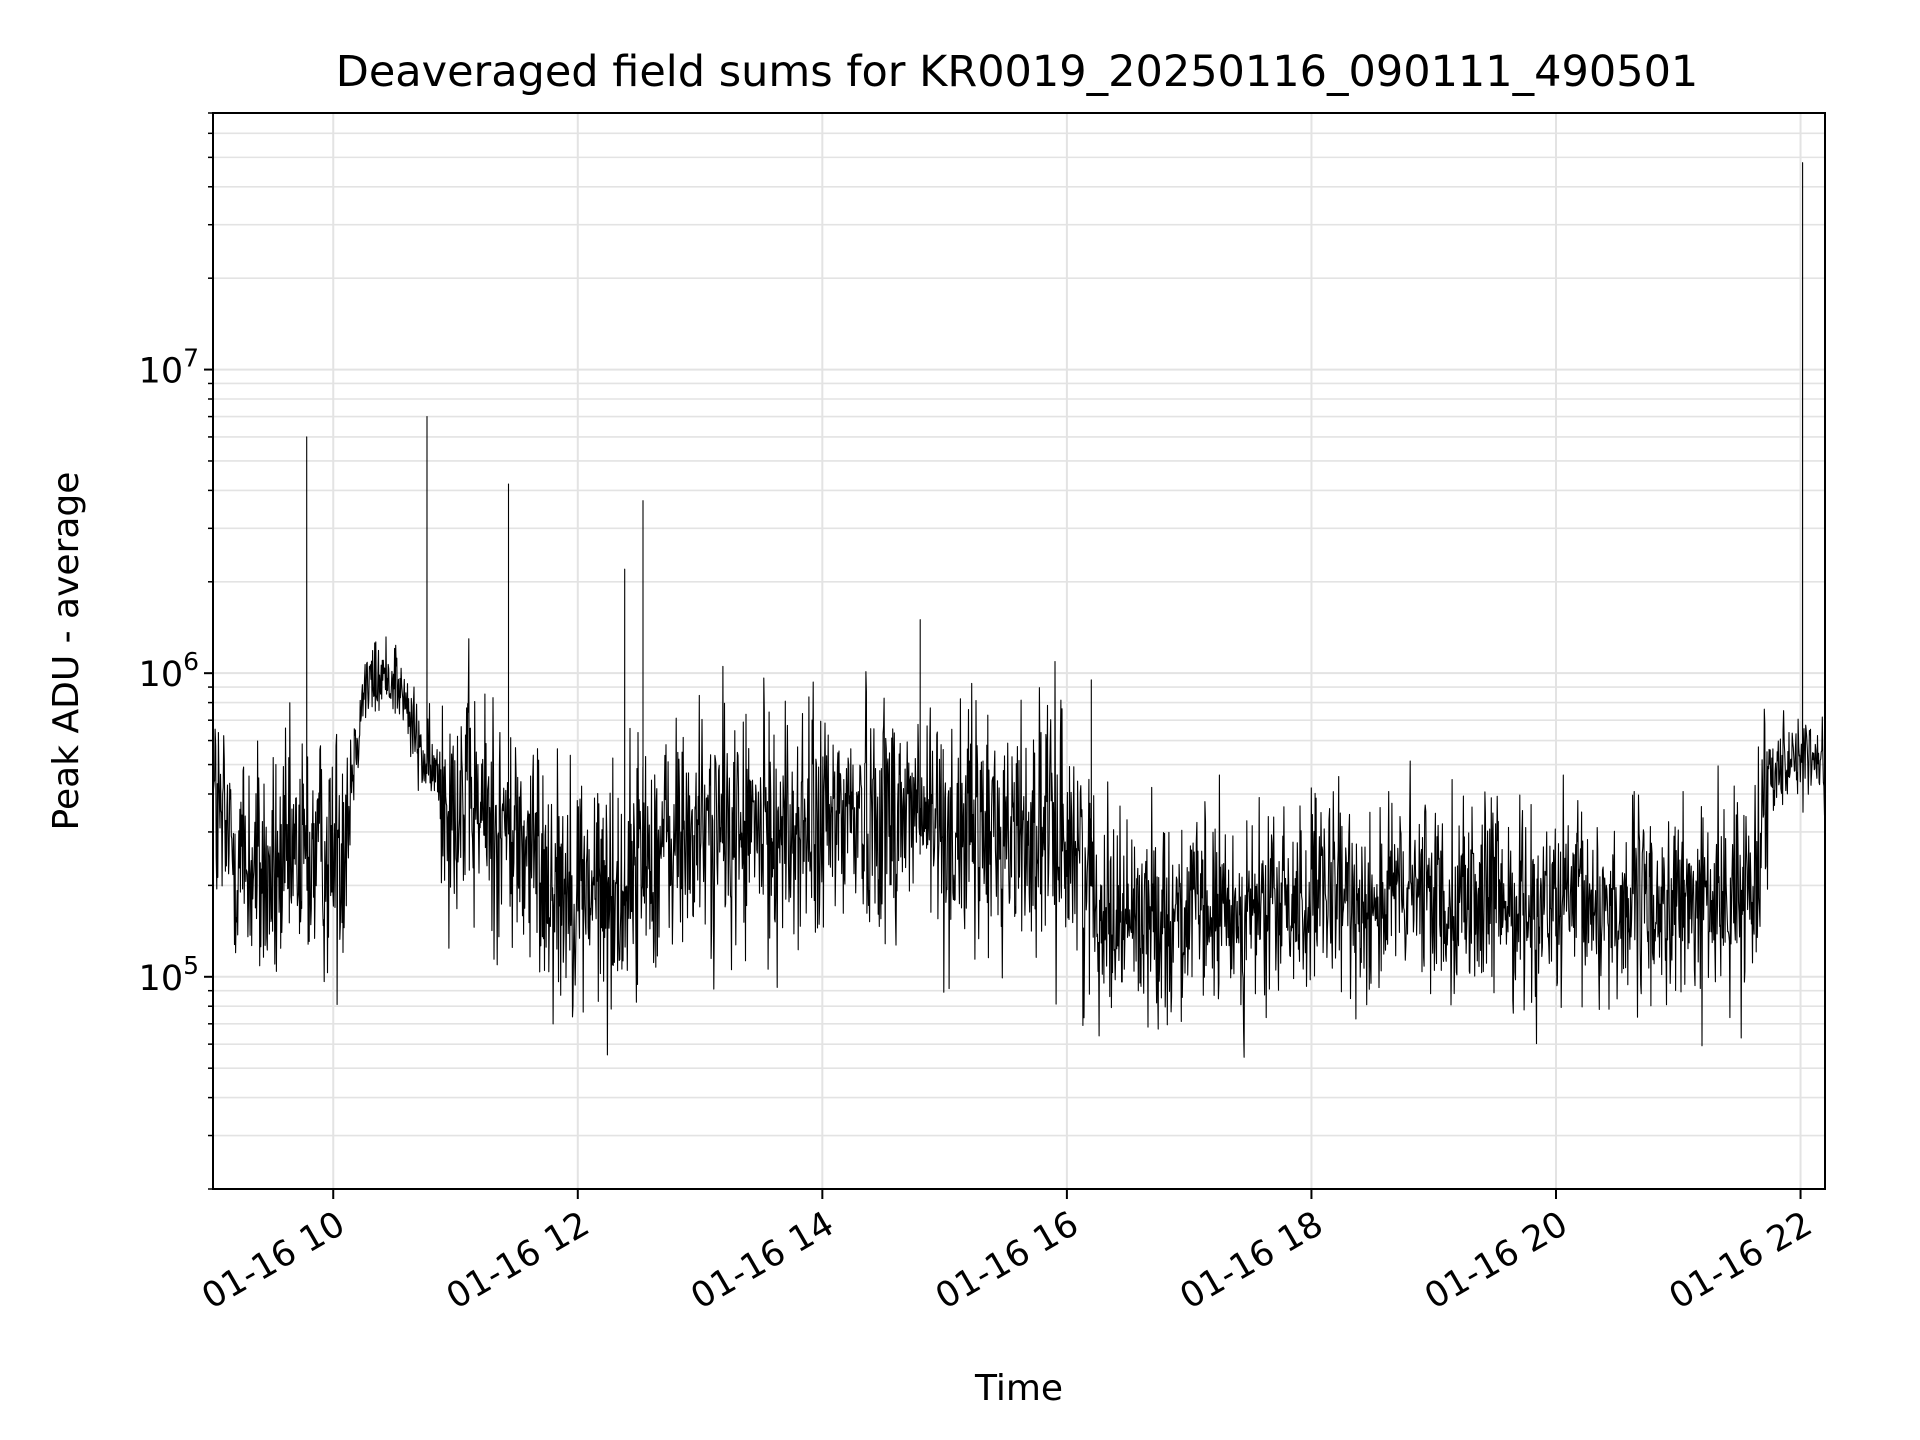  I want to click on x-axis-label: Time, so click(1018, 1388).